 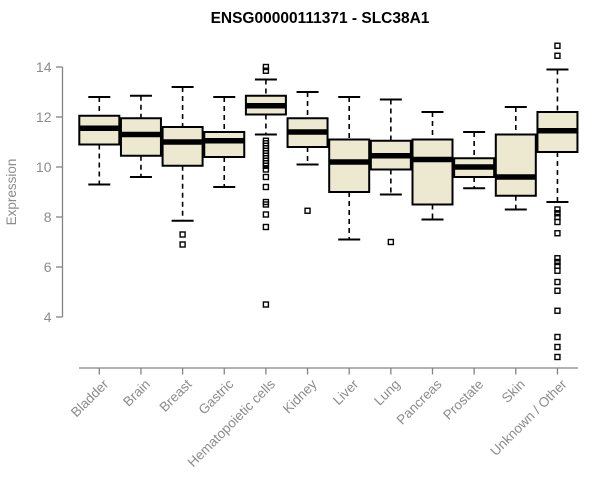 What do you see at coordinates (387, 393) in the screenshot?
I see `x-category-label: Lung` at bounding box center [387, 393].